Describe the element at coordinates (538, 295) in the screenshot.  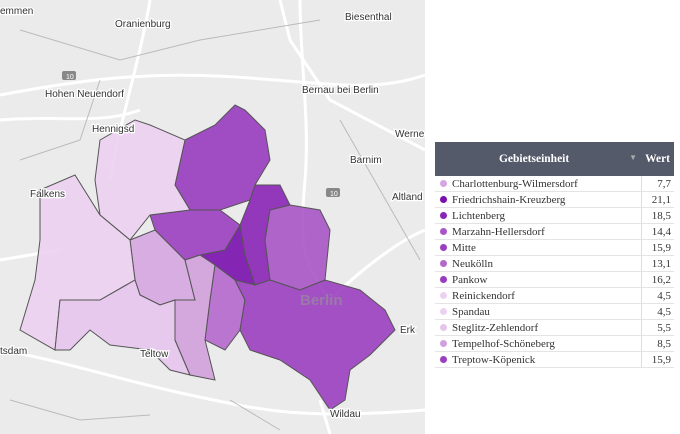
I see `name-cell: Reinickendorf` at that location.